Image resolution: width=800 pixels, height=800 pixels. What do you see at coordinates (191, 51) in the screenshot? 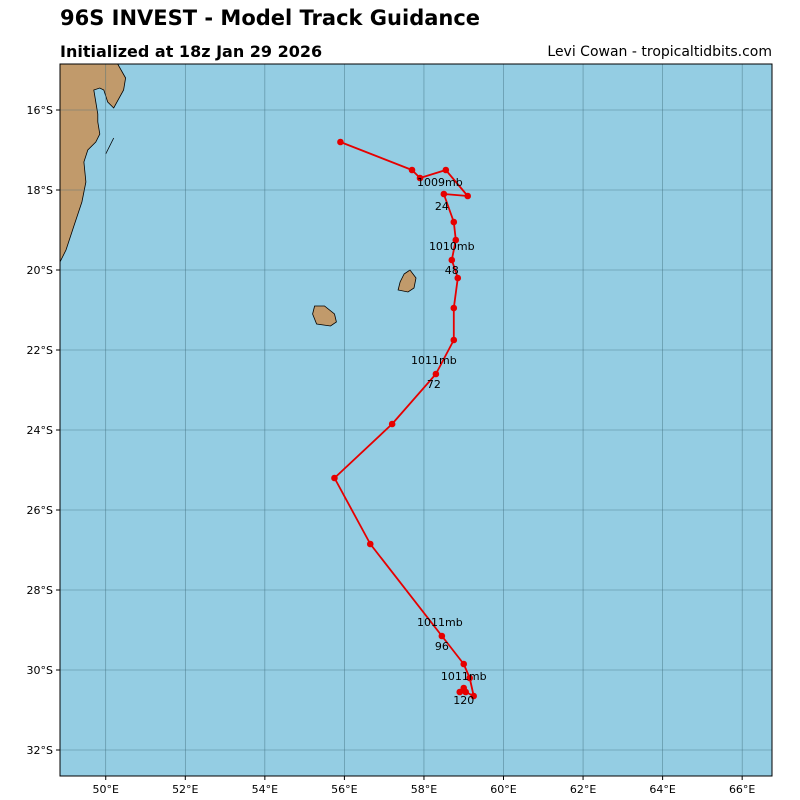
I see `page-subtitle: Initialized at 18z Jan 29 2026` at bounding box center [191, 51].